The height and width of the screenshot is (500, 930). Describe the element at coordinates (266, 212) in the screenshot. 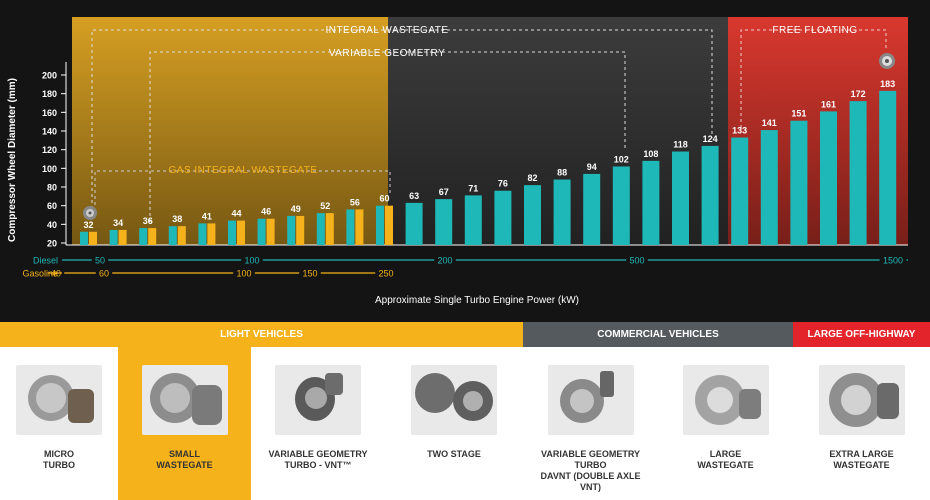

I see `bar-value-label: 46` at that location.